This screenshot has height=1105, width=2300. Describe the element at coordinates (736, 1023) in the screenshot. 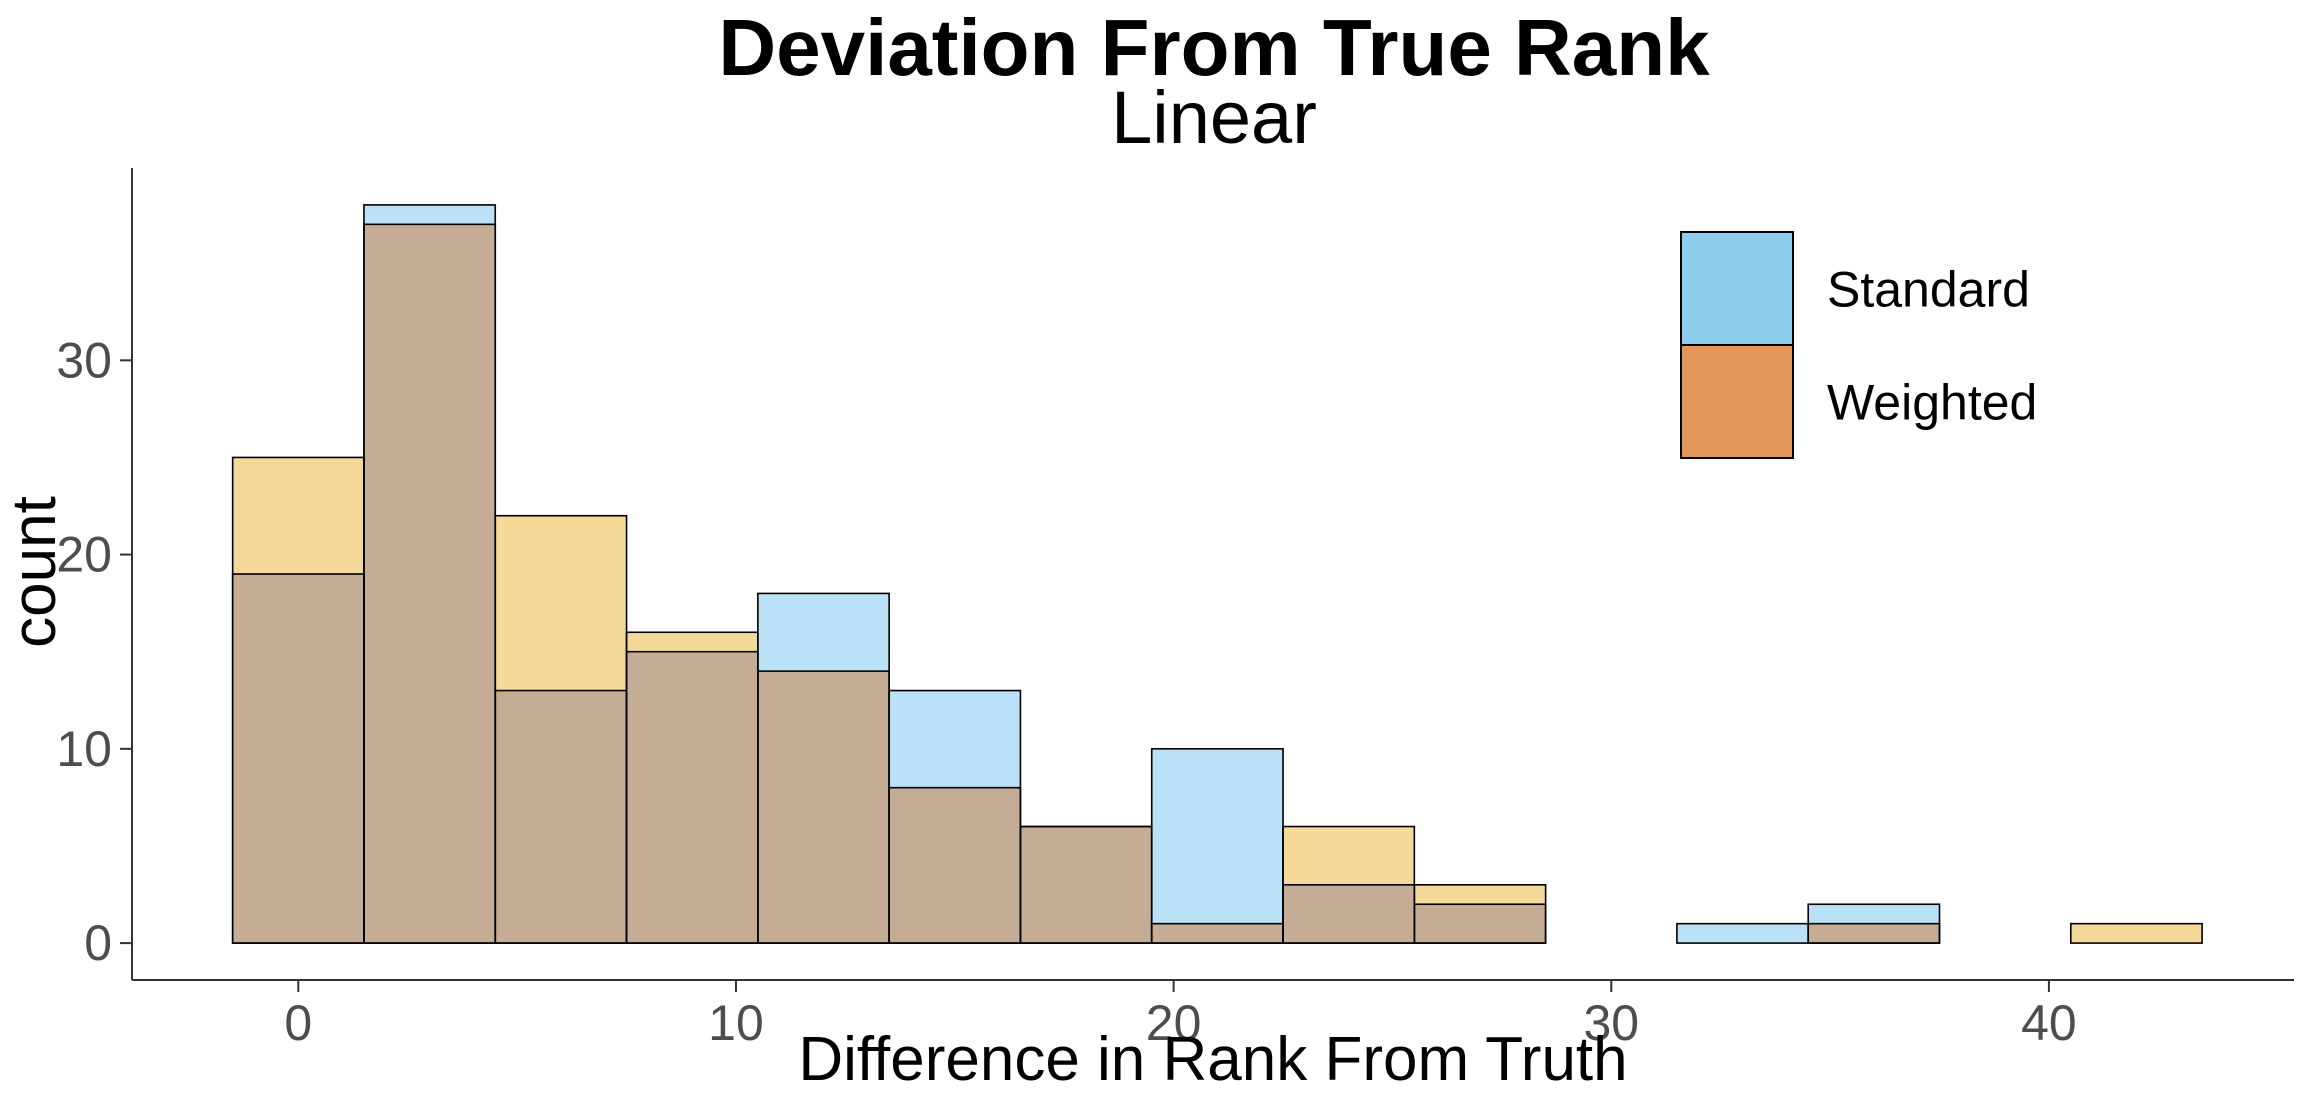

I see `x-tick-label: 10` at that location.